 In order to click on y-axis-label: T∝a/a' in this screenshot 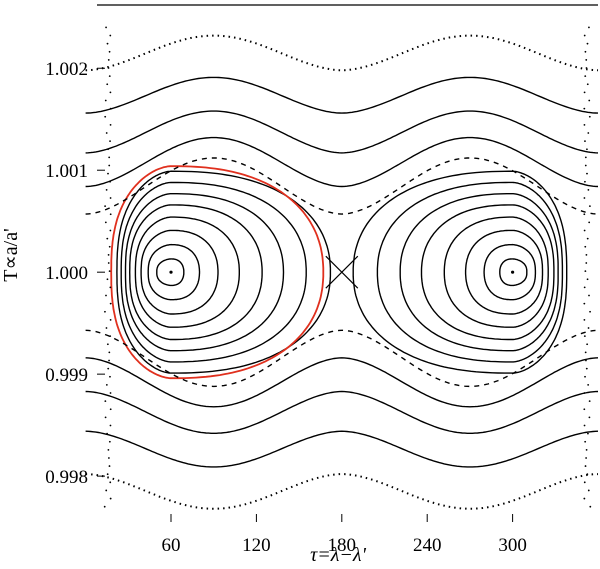, I will do `click(11, 254)`.